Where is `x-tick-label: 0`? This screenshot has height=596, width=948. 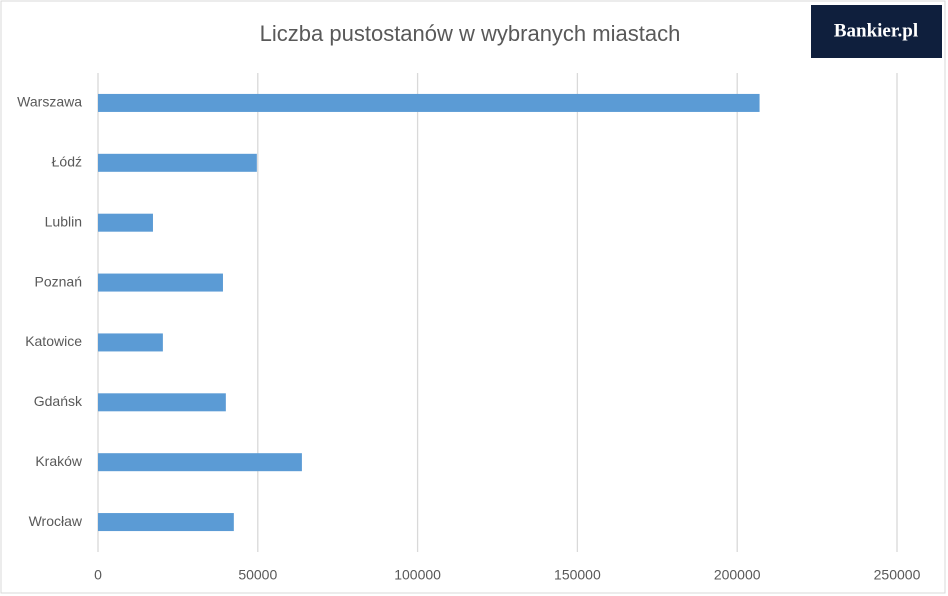 x-tick-label: 0 is located at coordinates (98, 575).